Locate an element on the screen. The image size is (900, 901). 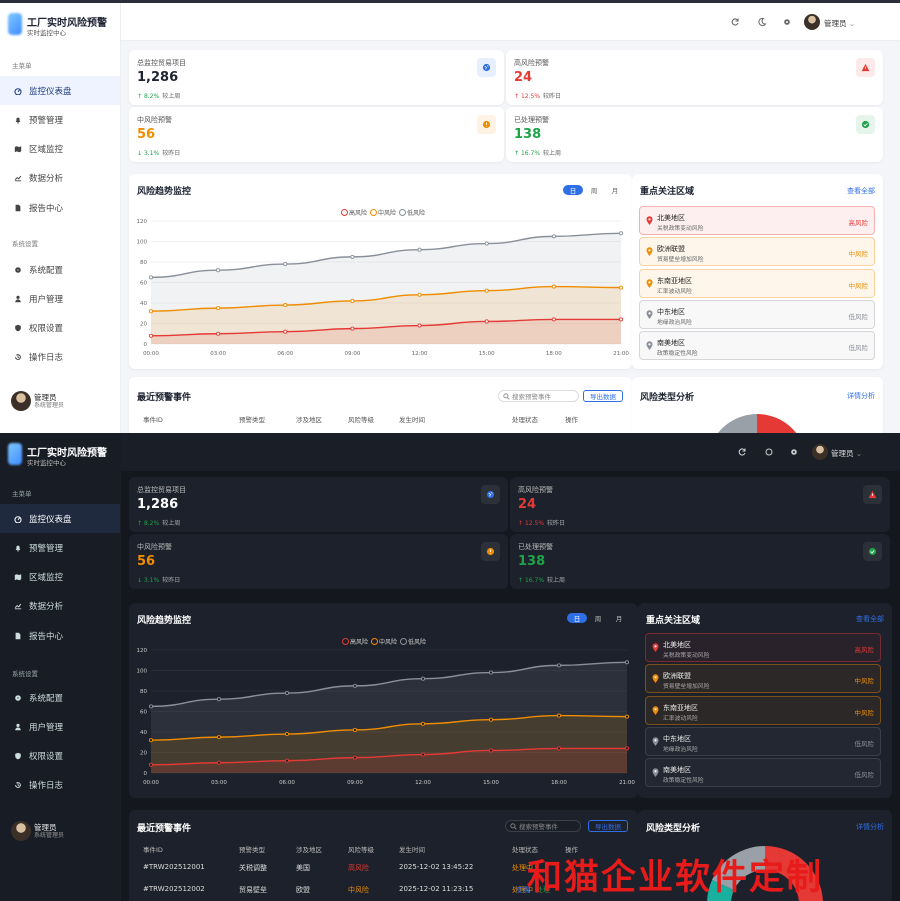
y-tick-label: 120 is located at coordinates (142, 651).